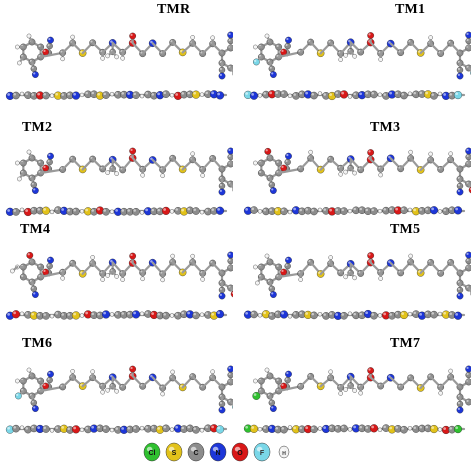  Describe the element at coordinates (405, 229) in the screenshot. I see `molecule-label: TM5` at that location.